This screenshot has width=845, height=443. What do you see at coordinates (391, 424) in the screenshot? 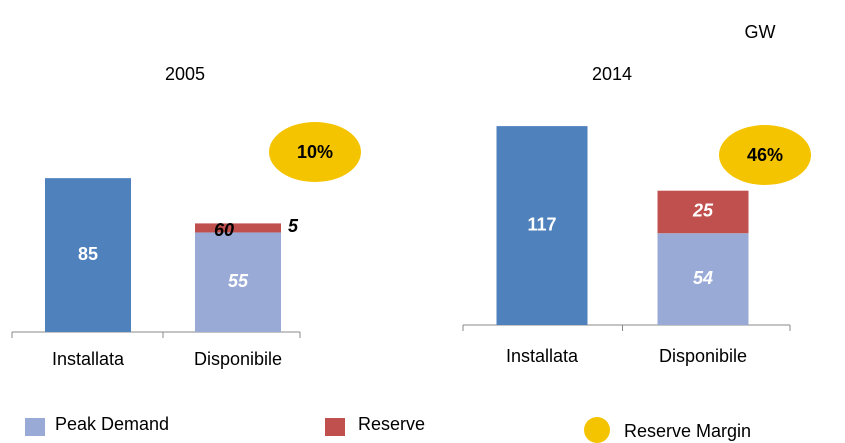
I see `legend-label: Reserve` at bounding box center [391, 424].